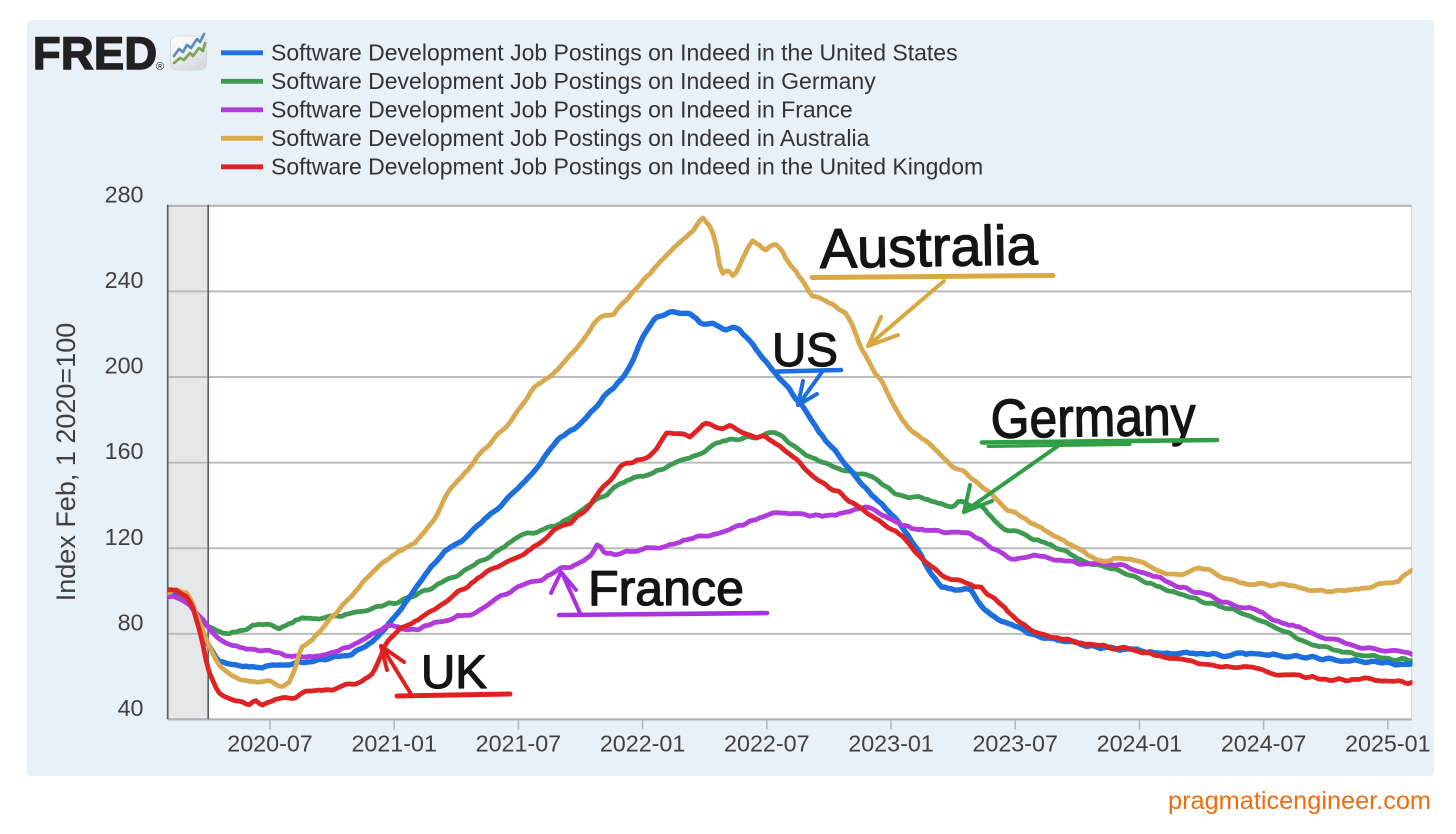  Describe the element at coordinates (643, 744) in the screenshot. I see `svg-text: 2022-01` at that location.